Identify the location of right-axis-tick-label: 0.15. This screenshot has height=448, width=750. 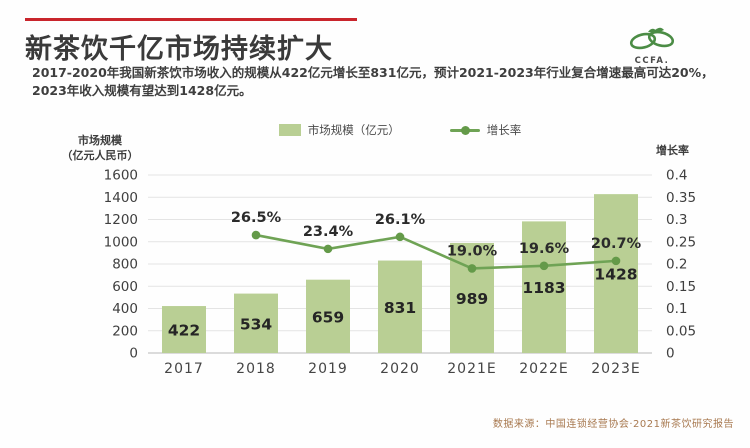
(681, 287).